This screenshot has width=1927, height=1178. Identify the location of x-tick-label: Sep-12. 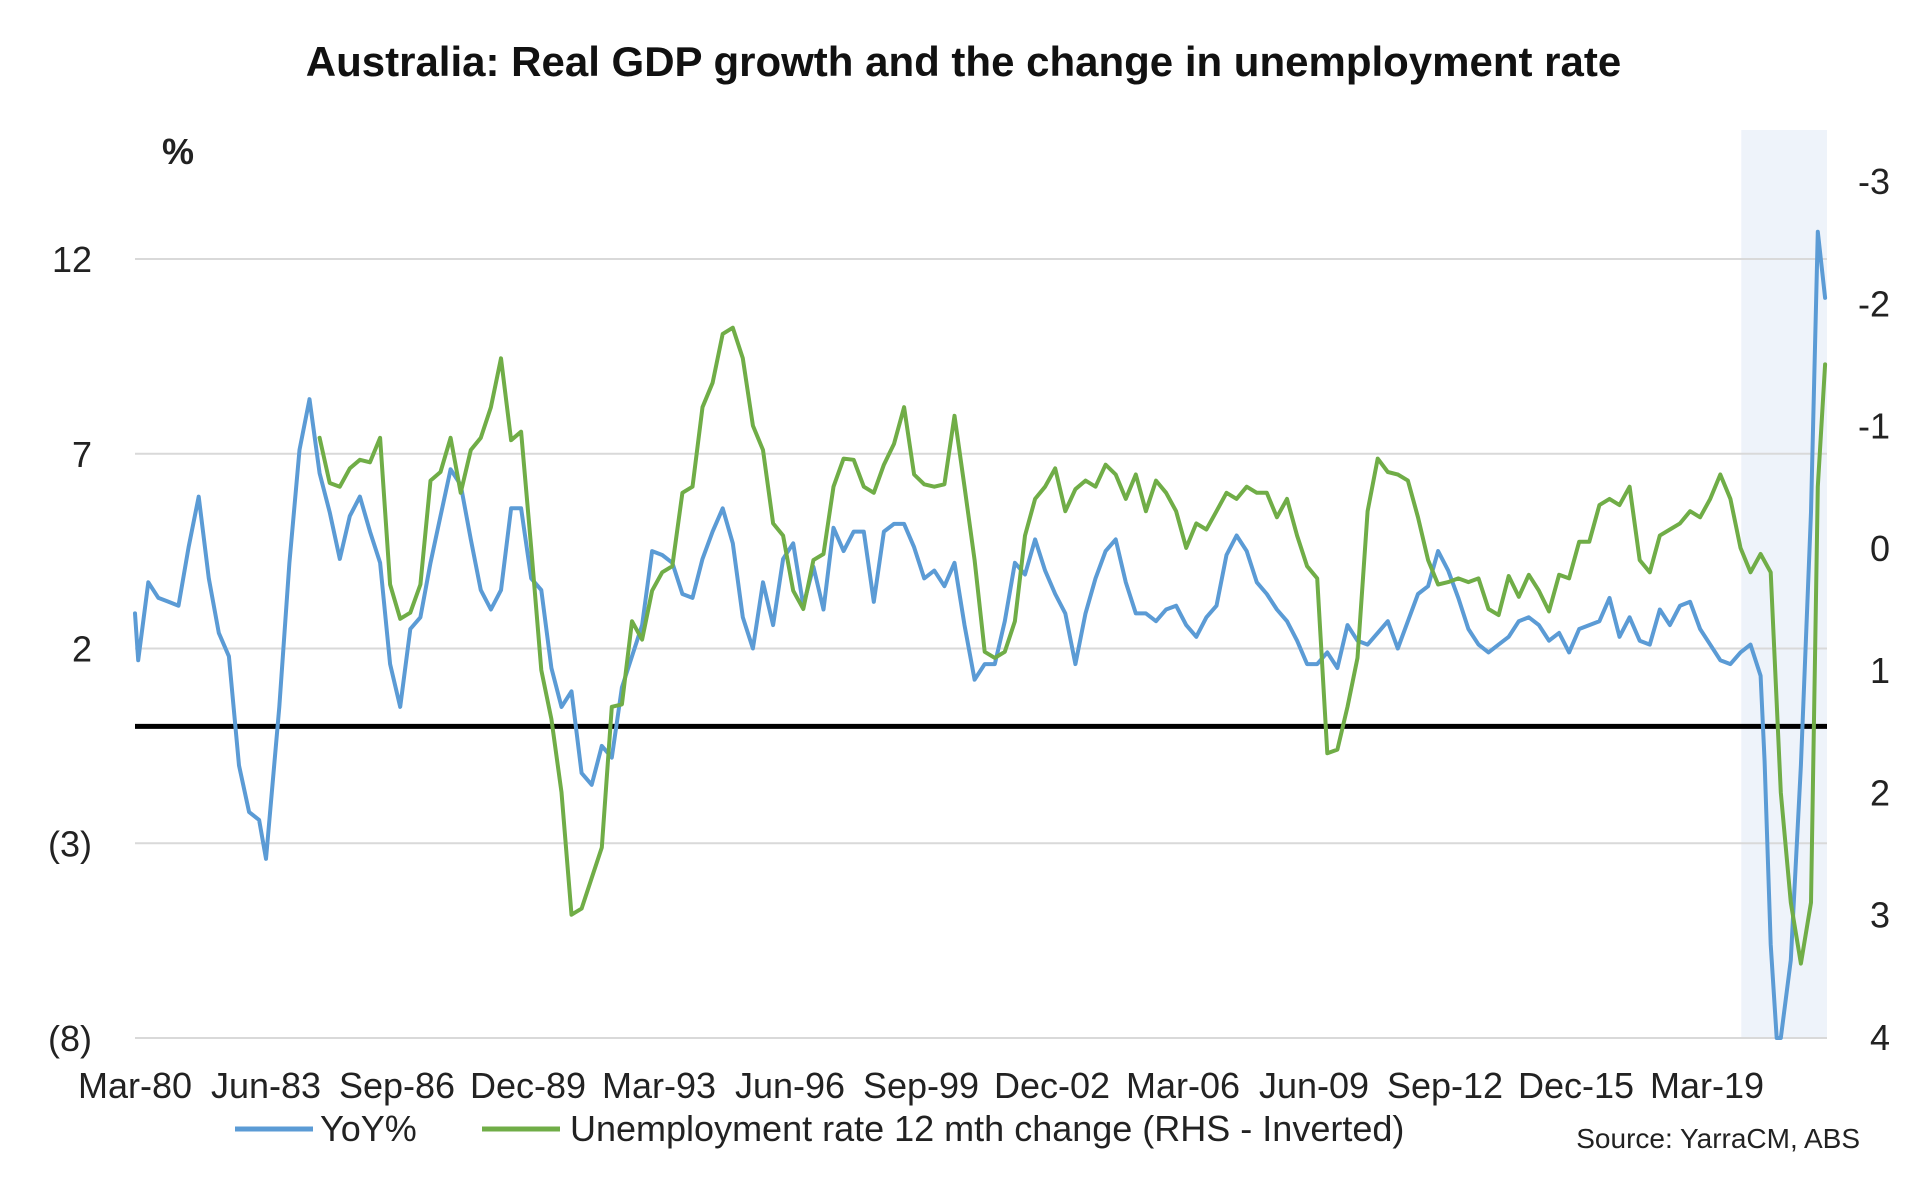
(1445, 1085).